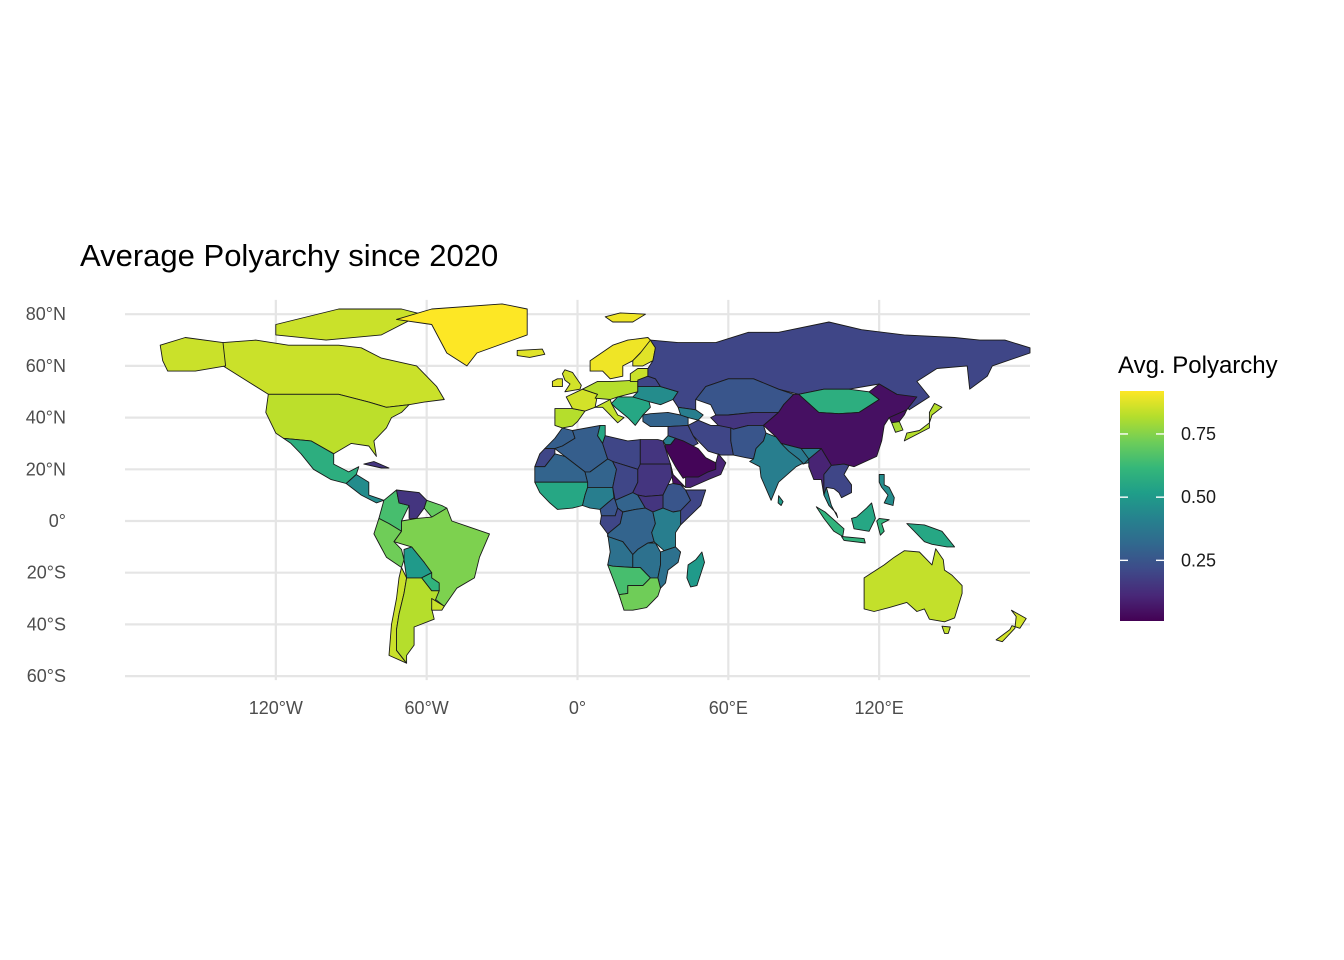 The width and height of the screenshot is (1344, 960). I want to click on legend-title: Avg. Polyarchy, so click(1198, 365).